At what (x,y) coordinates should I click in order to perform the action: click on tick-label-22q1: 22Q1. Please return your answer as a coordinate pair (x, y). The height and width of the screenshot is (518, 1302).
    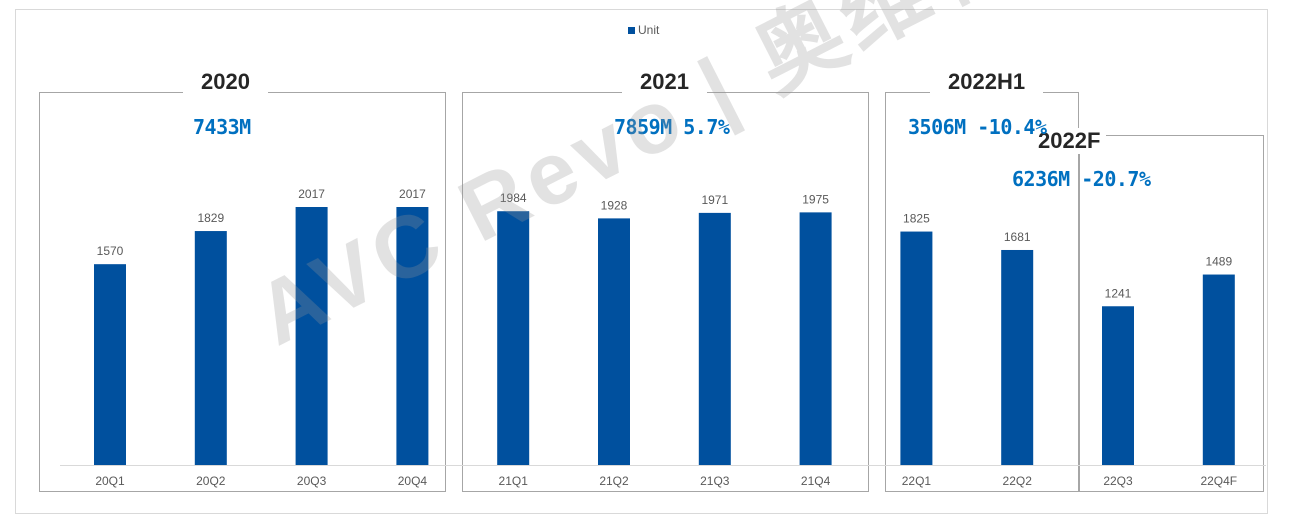
    Looking at the image, I should click on (917, 481).